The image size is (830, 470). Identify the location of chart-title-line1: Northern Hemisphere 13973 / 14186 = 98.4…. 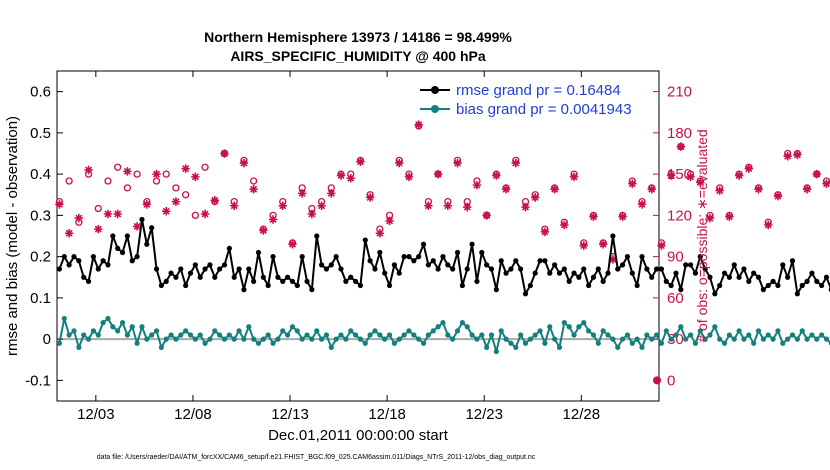
(358, 37).